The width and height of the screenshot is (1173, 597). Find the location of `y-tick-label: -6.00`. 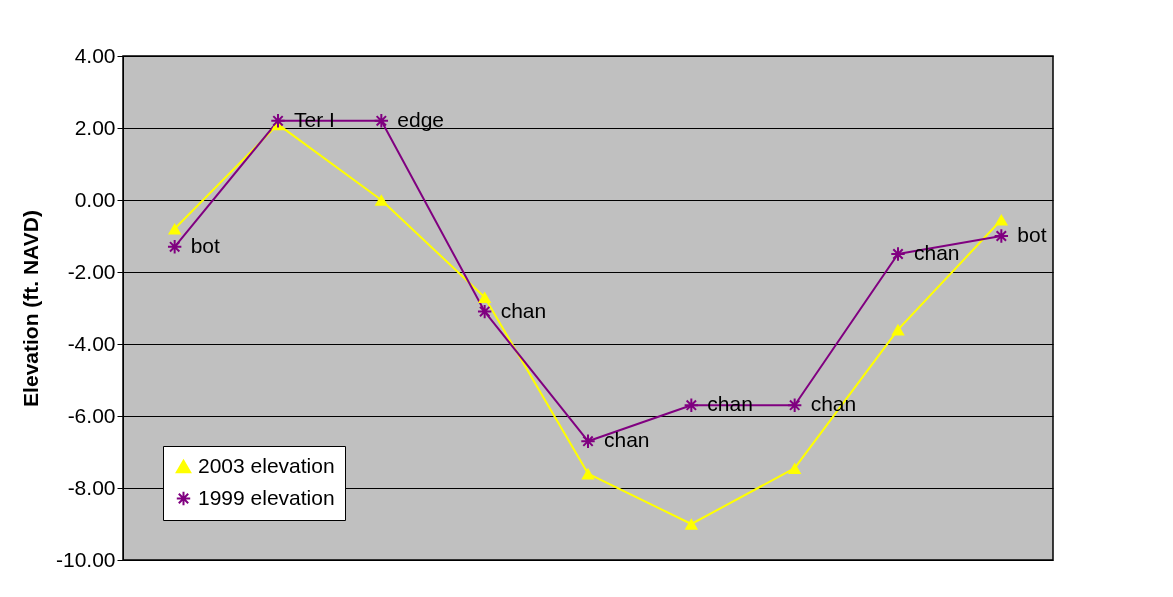

y-tick-label: -6.00 is located at coordinates (91, 415).